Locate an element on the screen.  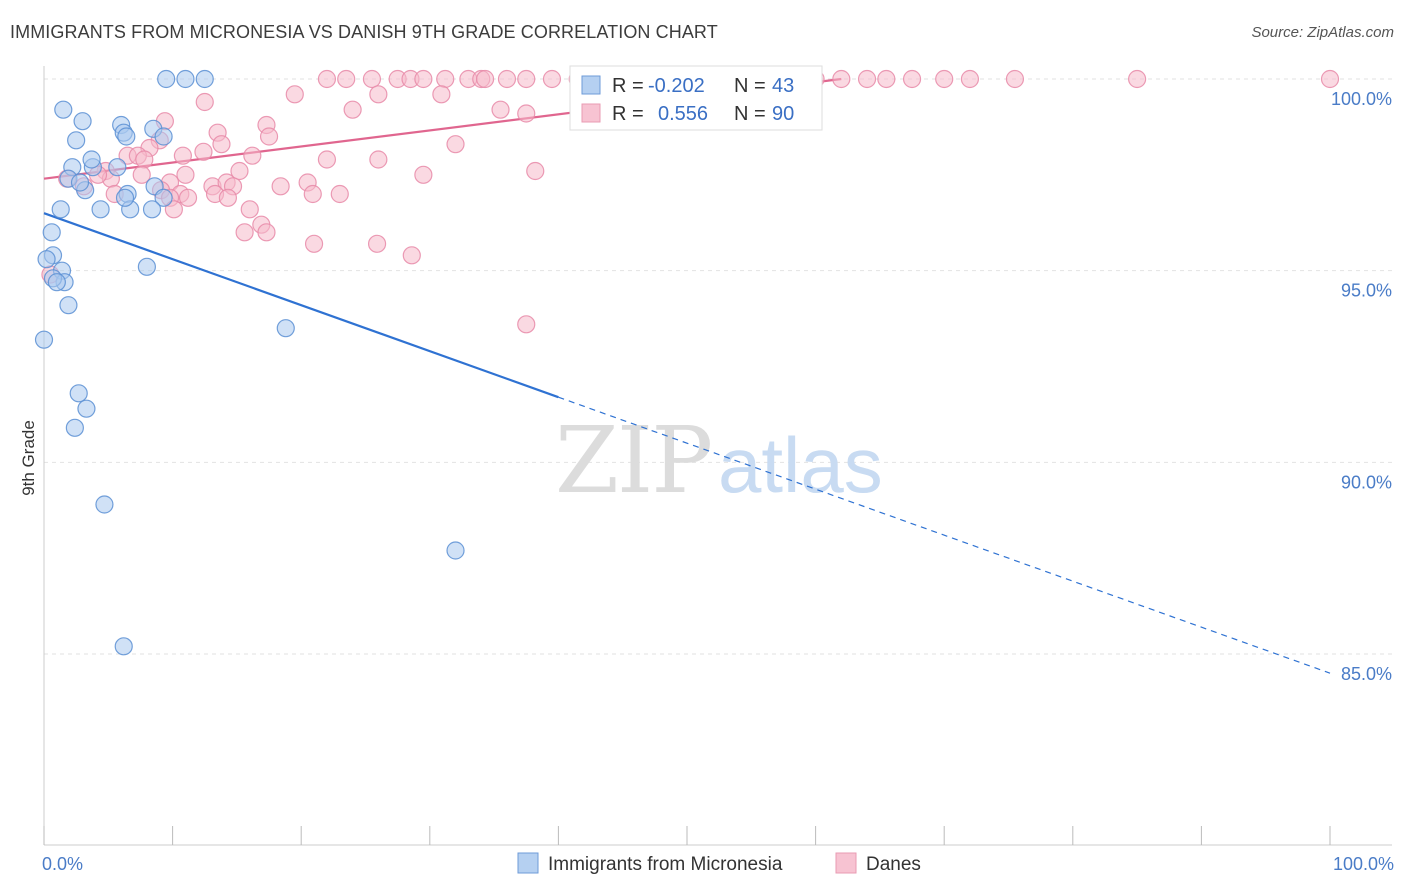
stats-n-value-micronesia: 43 is located at coordinates (783, 86).